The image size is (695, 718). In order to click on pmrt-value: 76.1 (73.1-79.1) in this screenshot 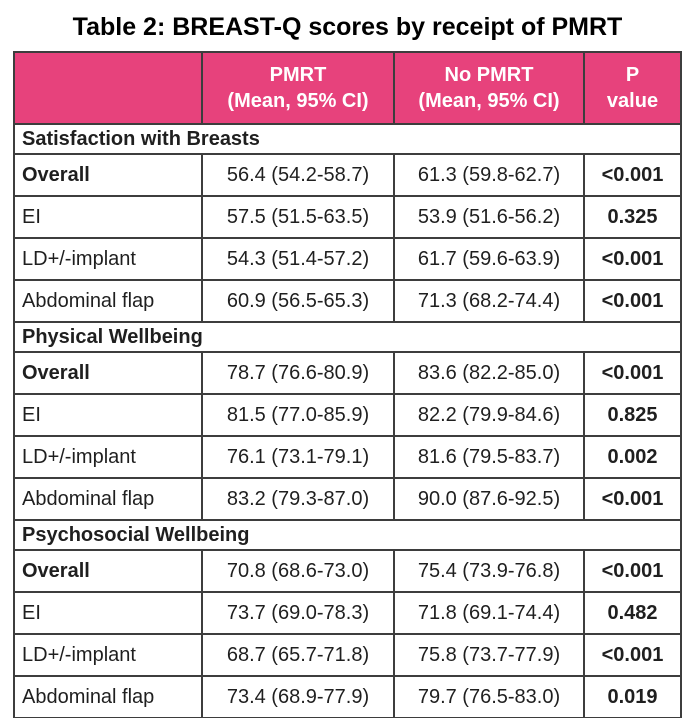, I will do `click(298, 457)`.